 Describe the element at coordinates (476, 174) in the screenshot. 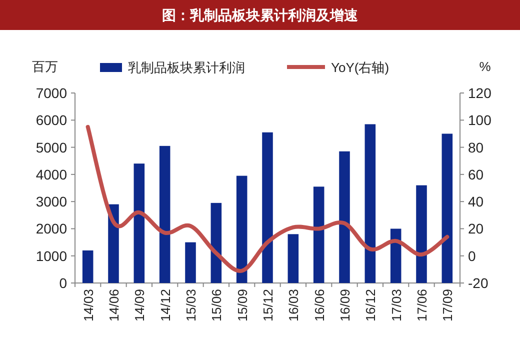

I see `y2-tick-label: 60` at that location.